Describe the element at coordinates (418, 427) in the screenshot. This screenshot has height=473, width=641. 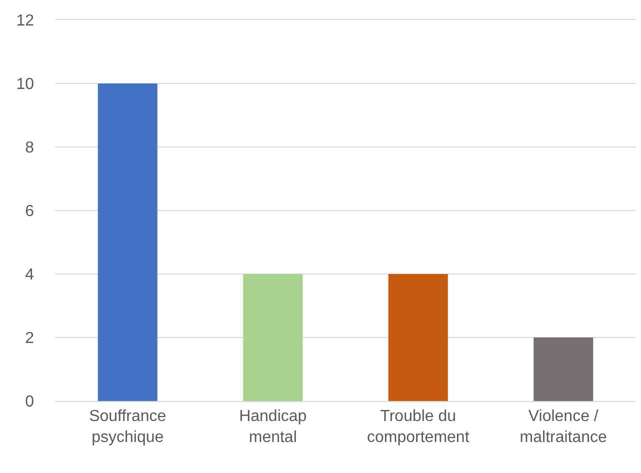
I see `x-tick-label: Trouble du comportement` at that location.